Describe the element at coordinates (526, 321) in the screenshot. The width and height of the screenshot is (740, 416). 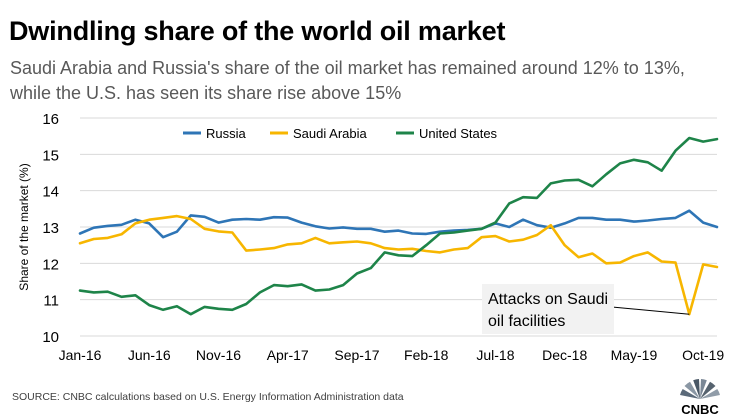
I see `annotation-text: oil facilities` at that location.